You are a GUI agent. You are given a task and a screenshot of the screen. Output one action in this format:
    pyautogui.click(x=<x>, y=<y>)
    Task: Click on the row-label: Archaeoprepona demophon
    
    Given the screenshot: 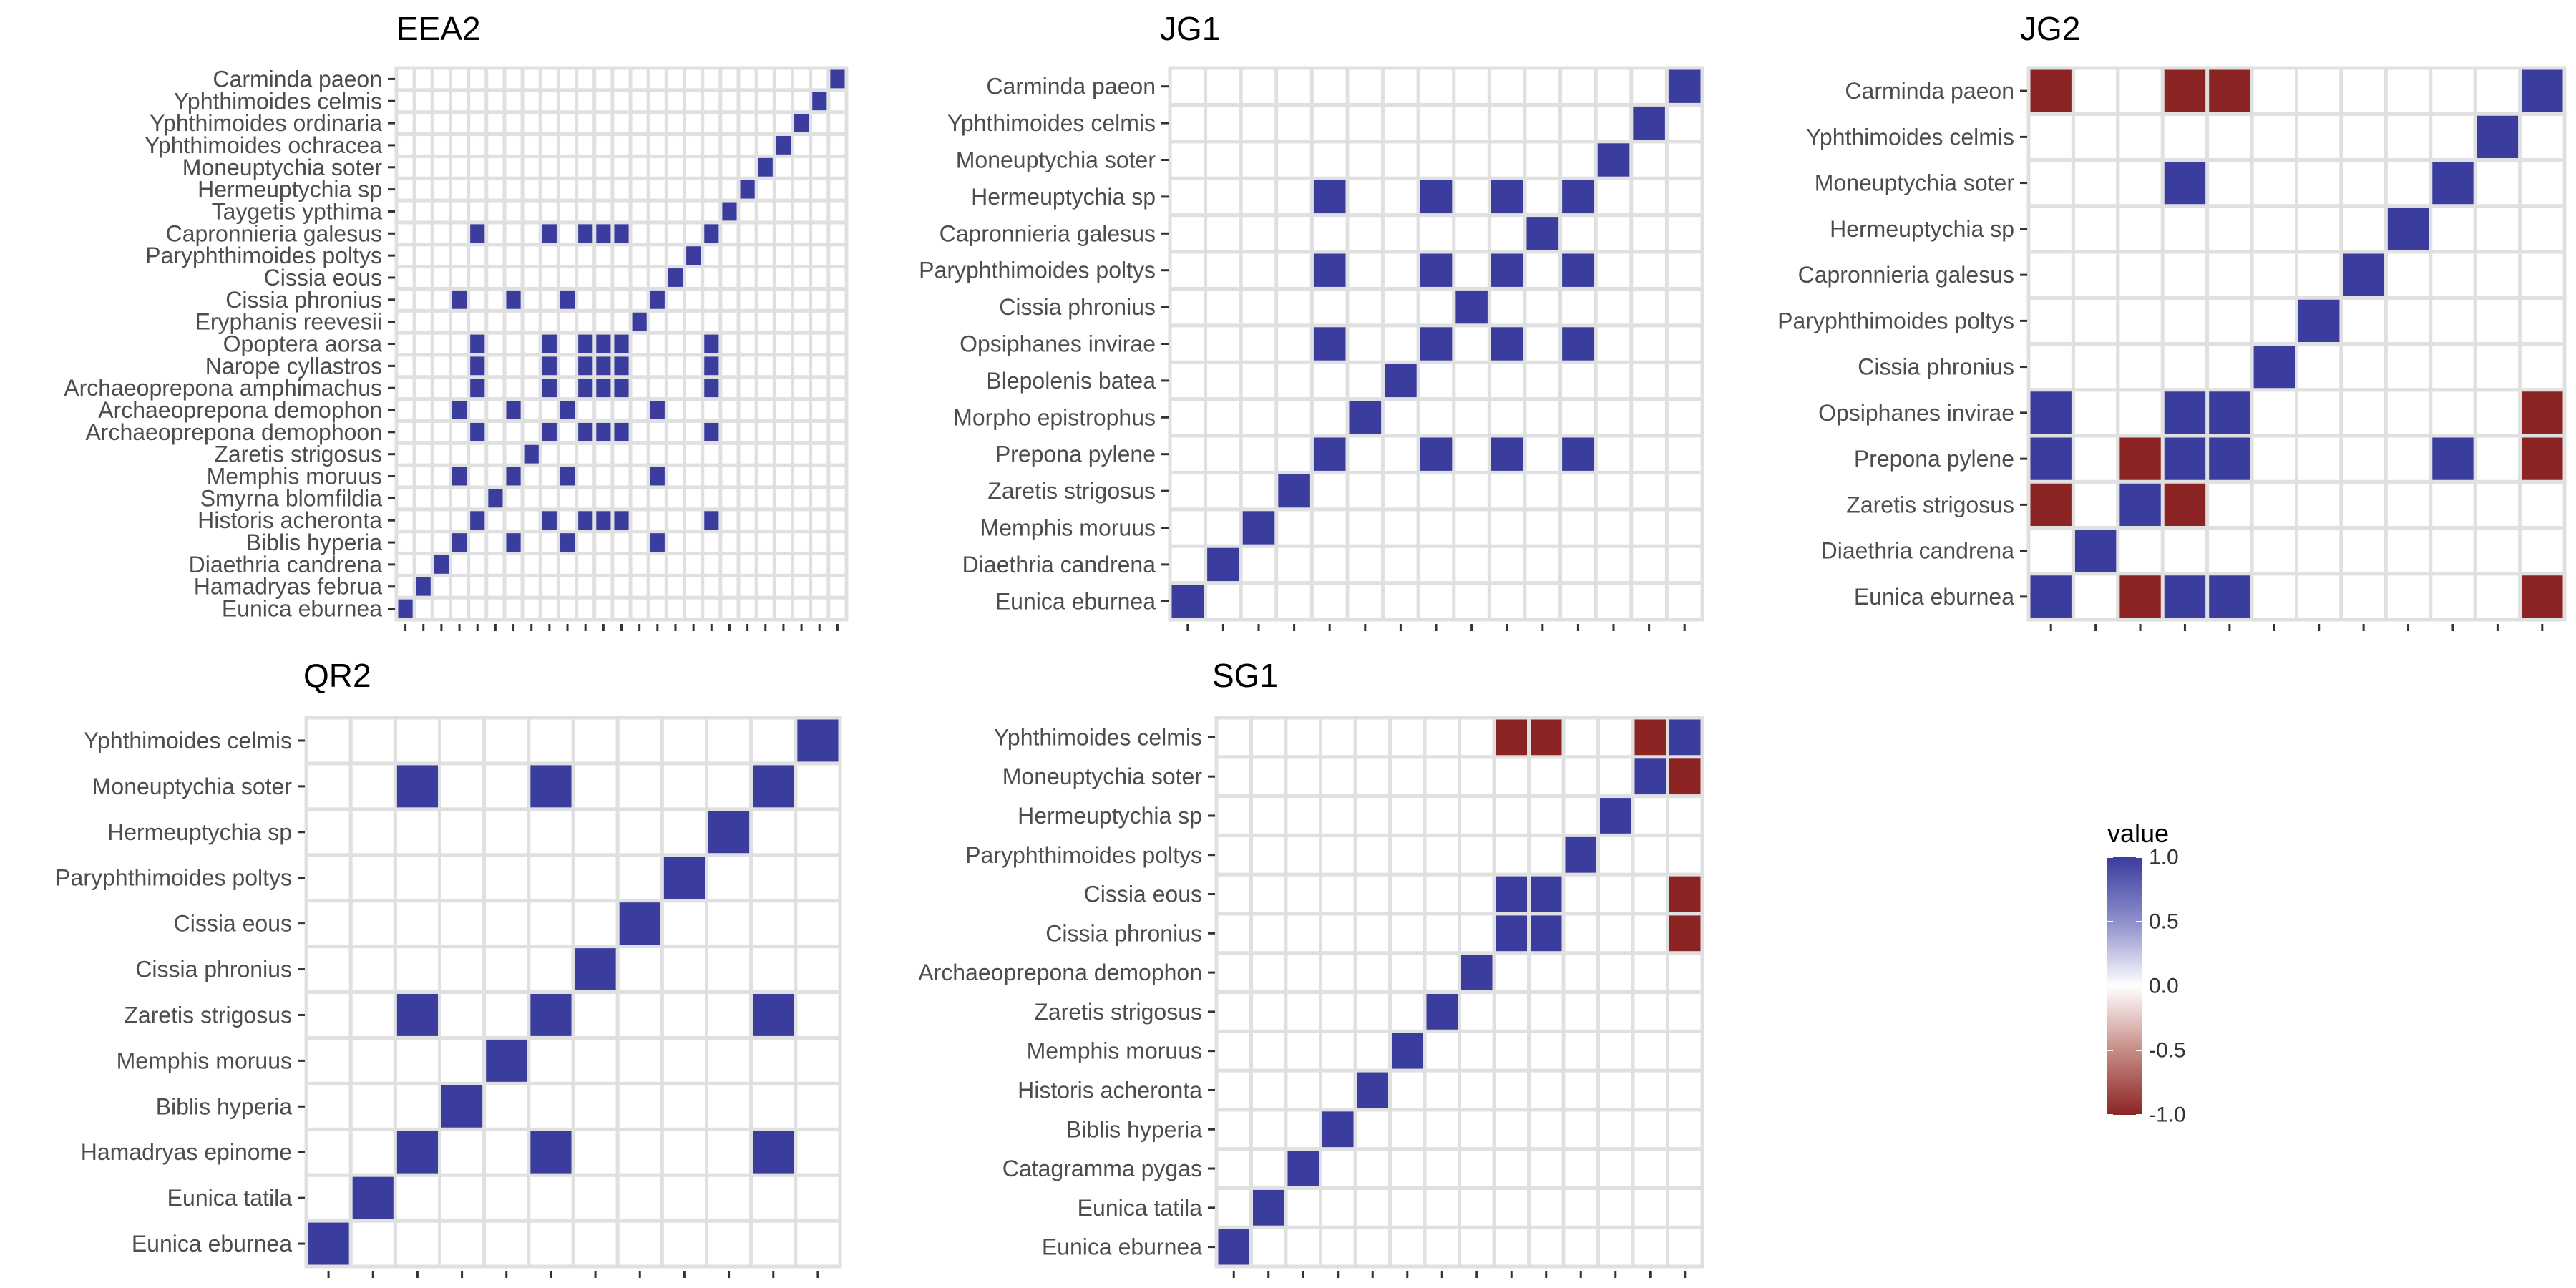 What is the action you would take?
    pyautogui.click(x=1060, y=972)
    